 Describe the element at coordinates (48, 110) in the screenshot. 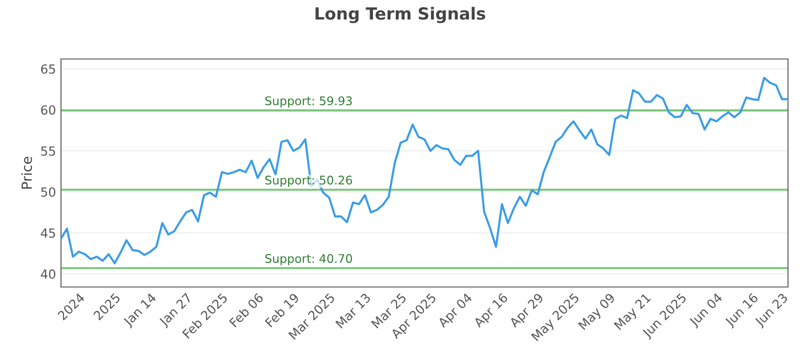

I see `y-tick-label: 60` at that location.